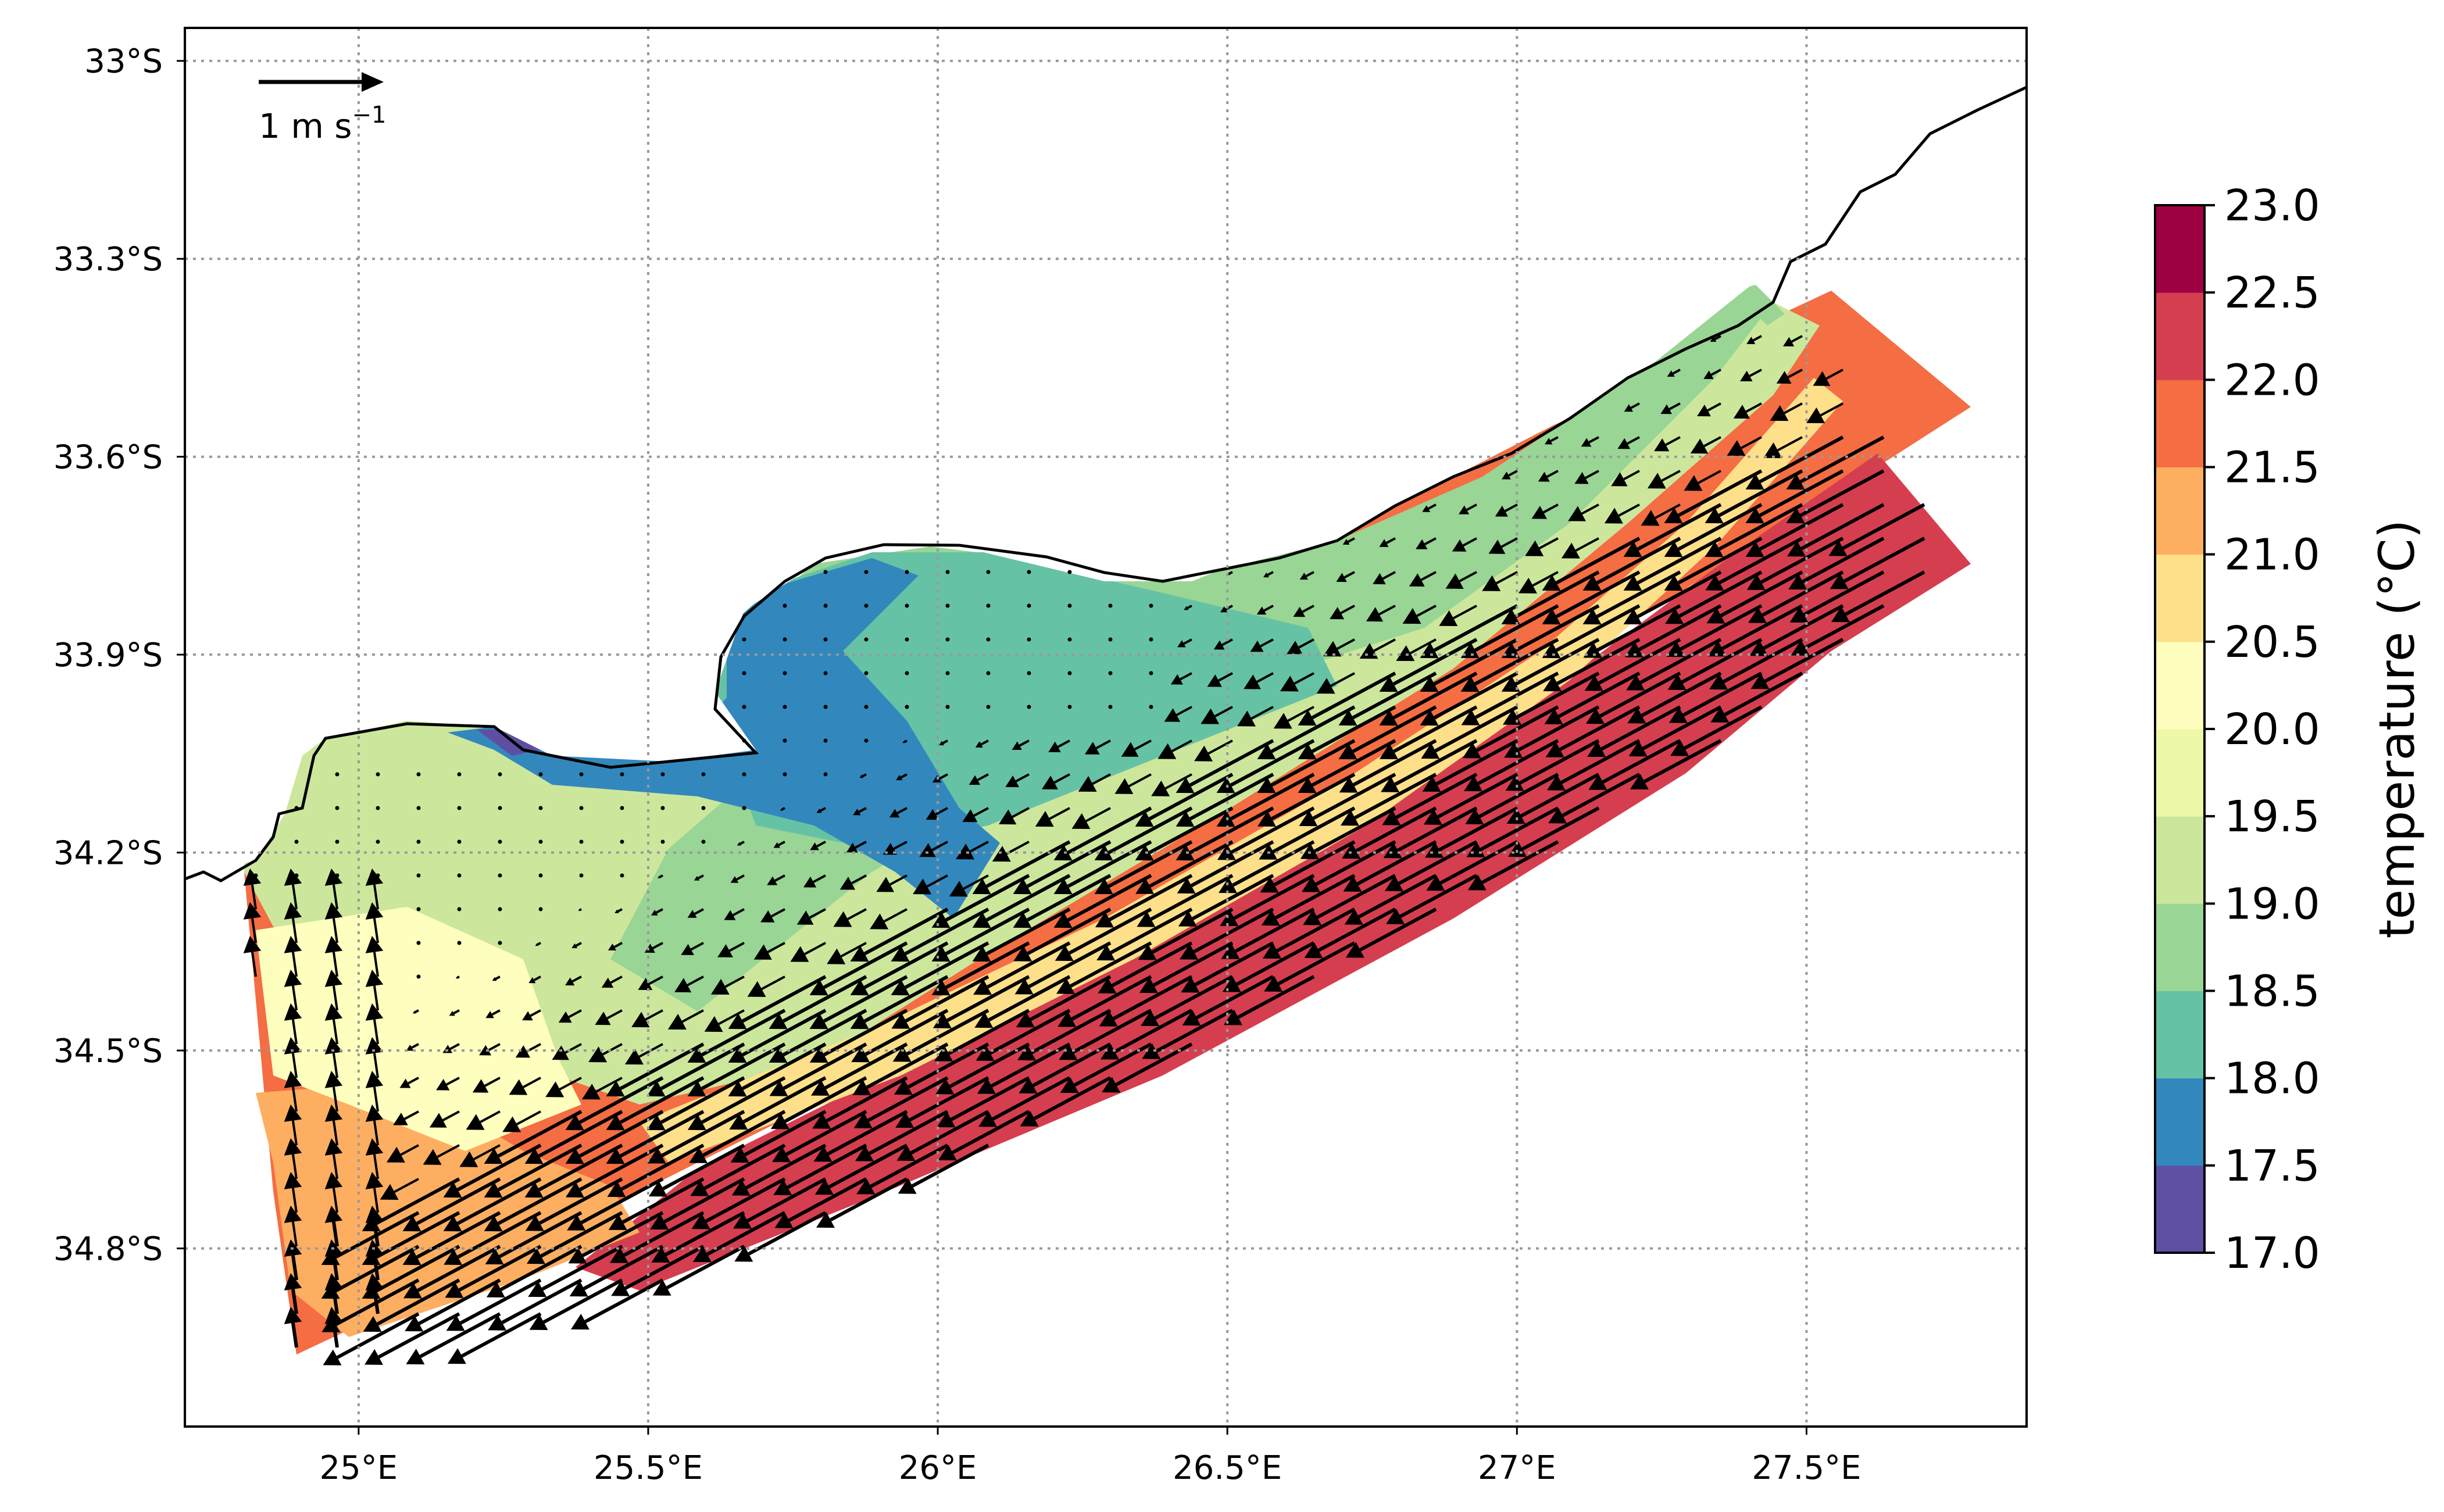  Describe the element at coordinates (2272, 817) in the screenshot. I see `colorbar-tick-label: 19.5` at that location.